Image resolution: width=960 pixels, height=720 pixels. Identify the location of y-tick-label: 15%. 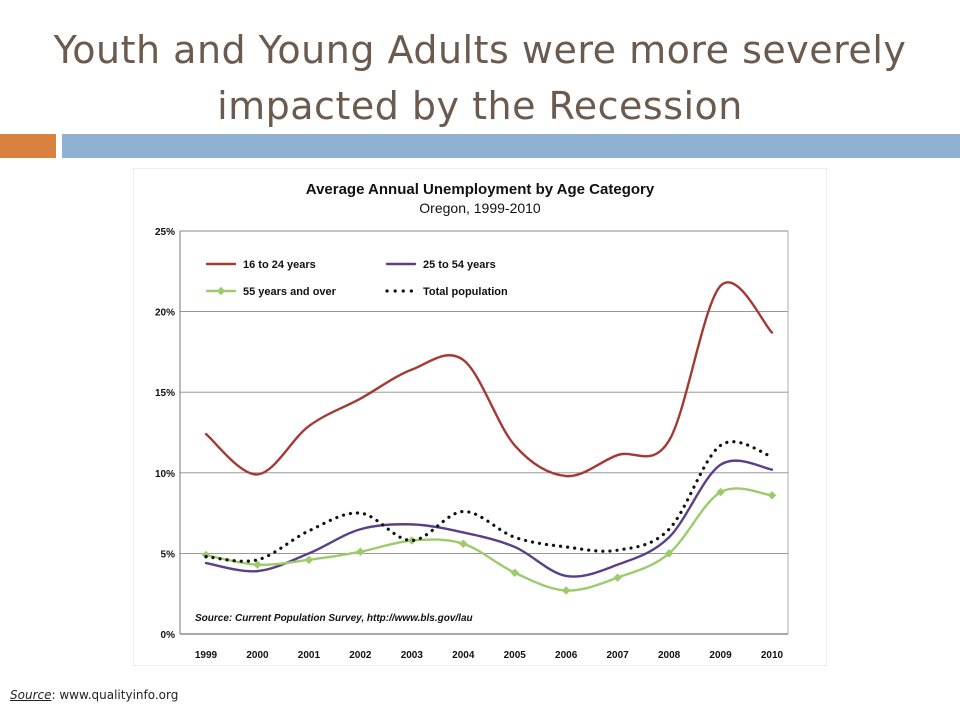
(165, 393).